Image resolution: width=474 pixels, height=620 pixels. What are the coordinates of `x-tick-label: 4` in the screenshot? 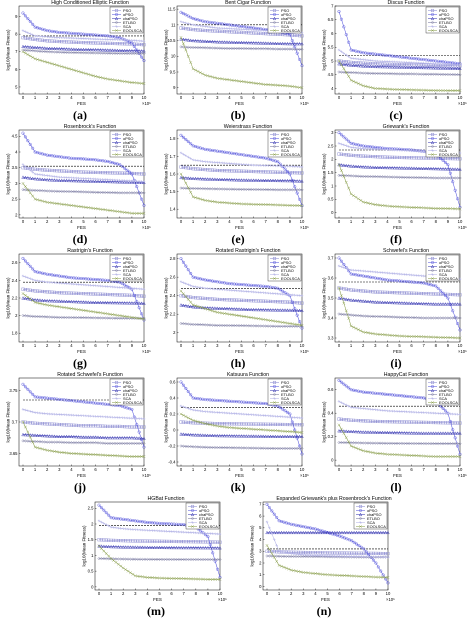 It's located at (71, 97).